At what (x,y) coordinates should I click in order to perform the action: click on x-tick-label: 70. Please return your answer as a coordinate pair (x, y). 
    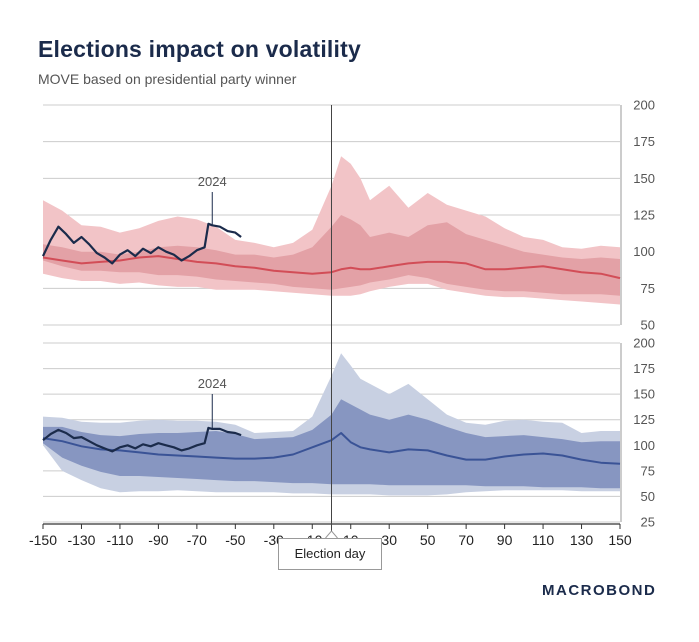
    Looking at the image, I should click on (466, 540).